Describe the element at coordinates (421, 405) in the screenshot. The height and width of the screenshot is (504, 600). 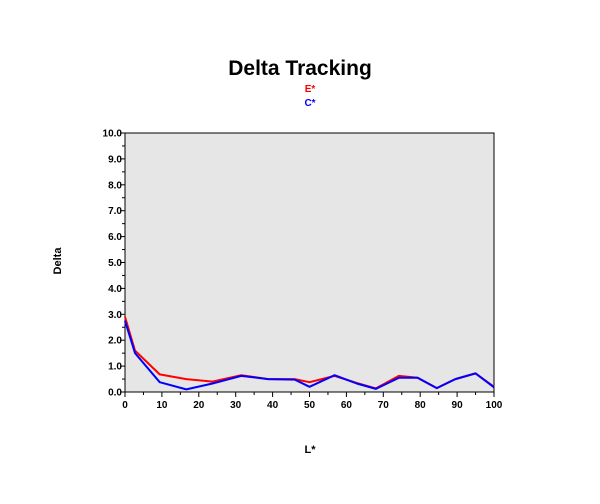
I see `x-tick-label: 80` at that location.